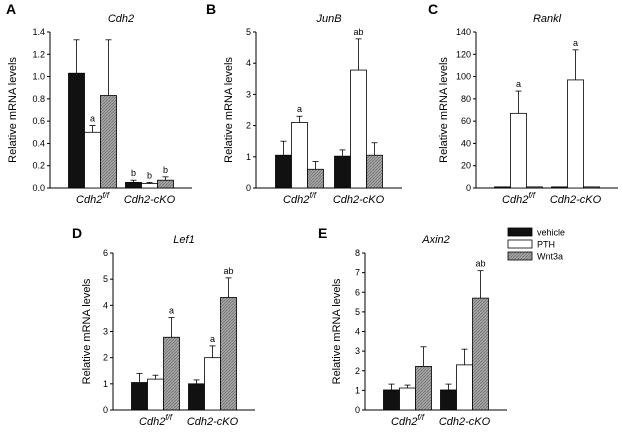  Describe the element at coordinates (328, 19) in the screenshot. I see `panel-title: JunB` at that location.